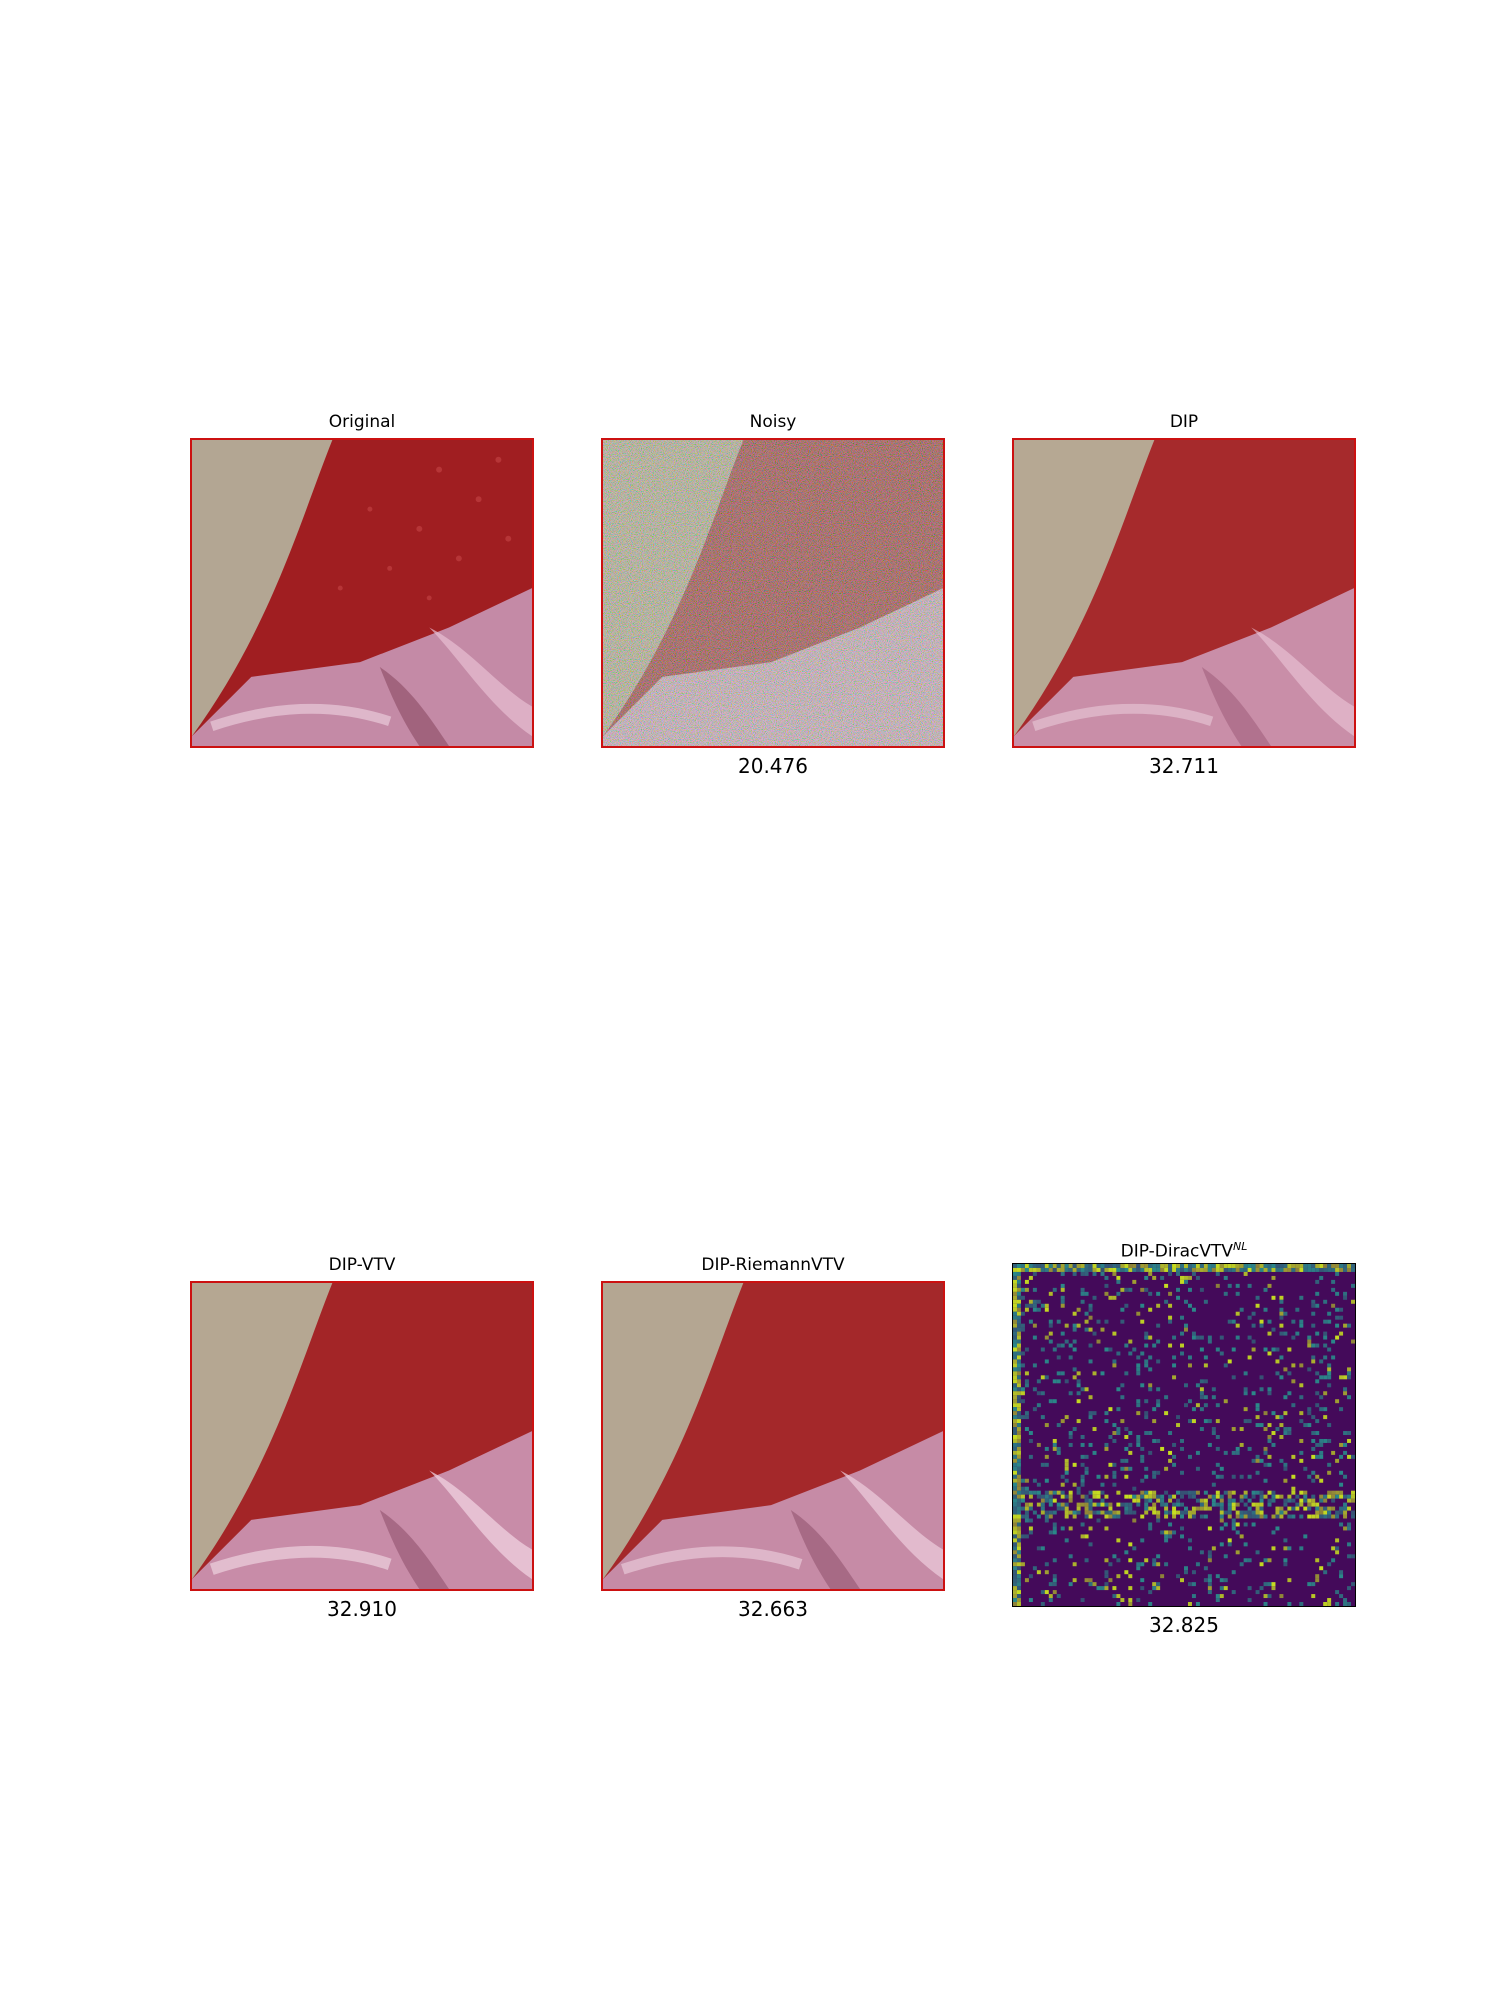 This screenshot has height=2000, width=1500. What do you see at coordinates (773, 1609) in the screenshot?
I see `panel-score: 32.663` at bounding box center [773, 1609].